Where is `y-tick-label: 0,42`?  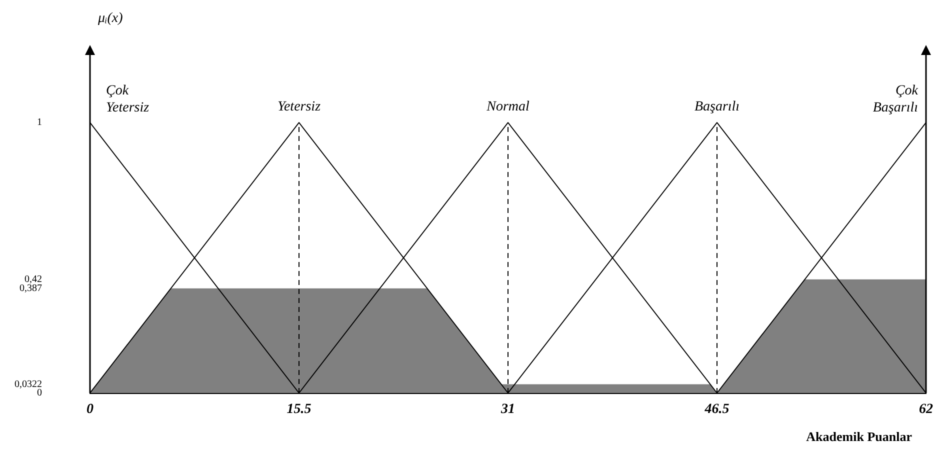
y-tick-label: 0,42 is located at coordinates (33, 280).